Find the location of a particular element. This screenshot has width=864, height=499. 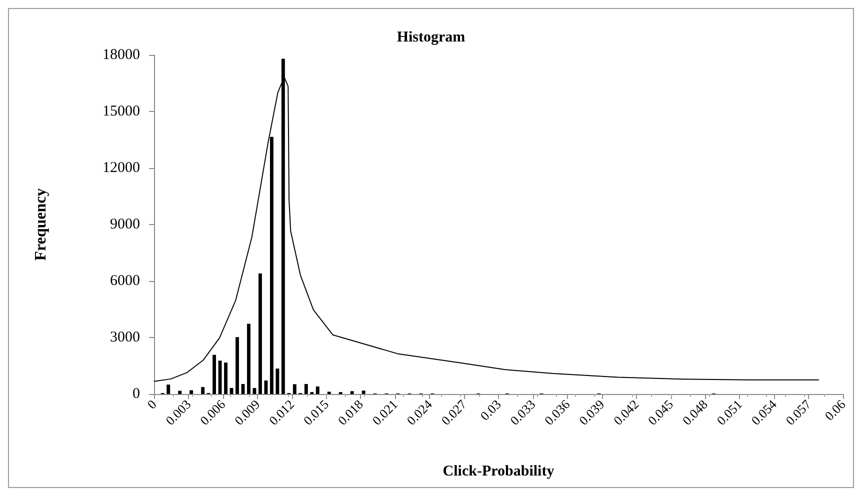

y-tick-label: 12000 is located at coordinates (121, 168).